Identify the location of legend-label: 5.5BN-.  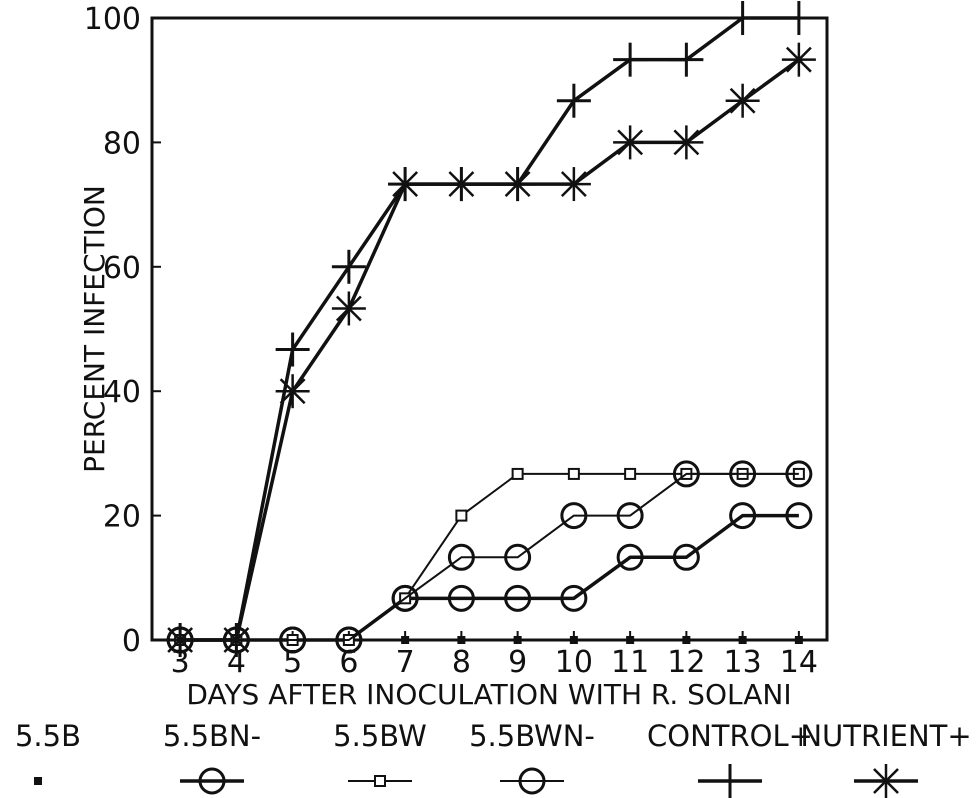
(212, 736).